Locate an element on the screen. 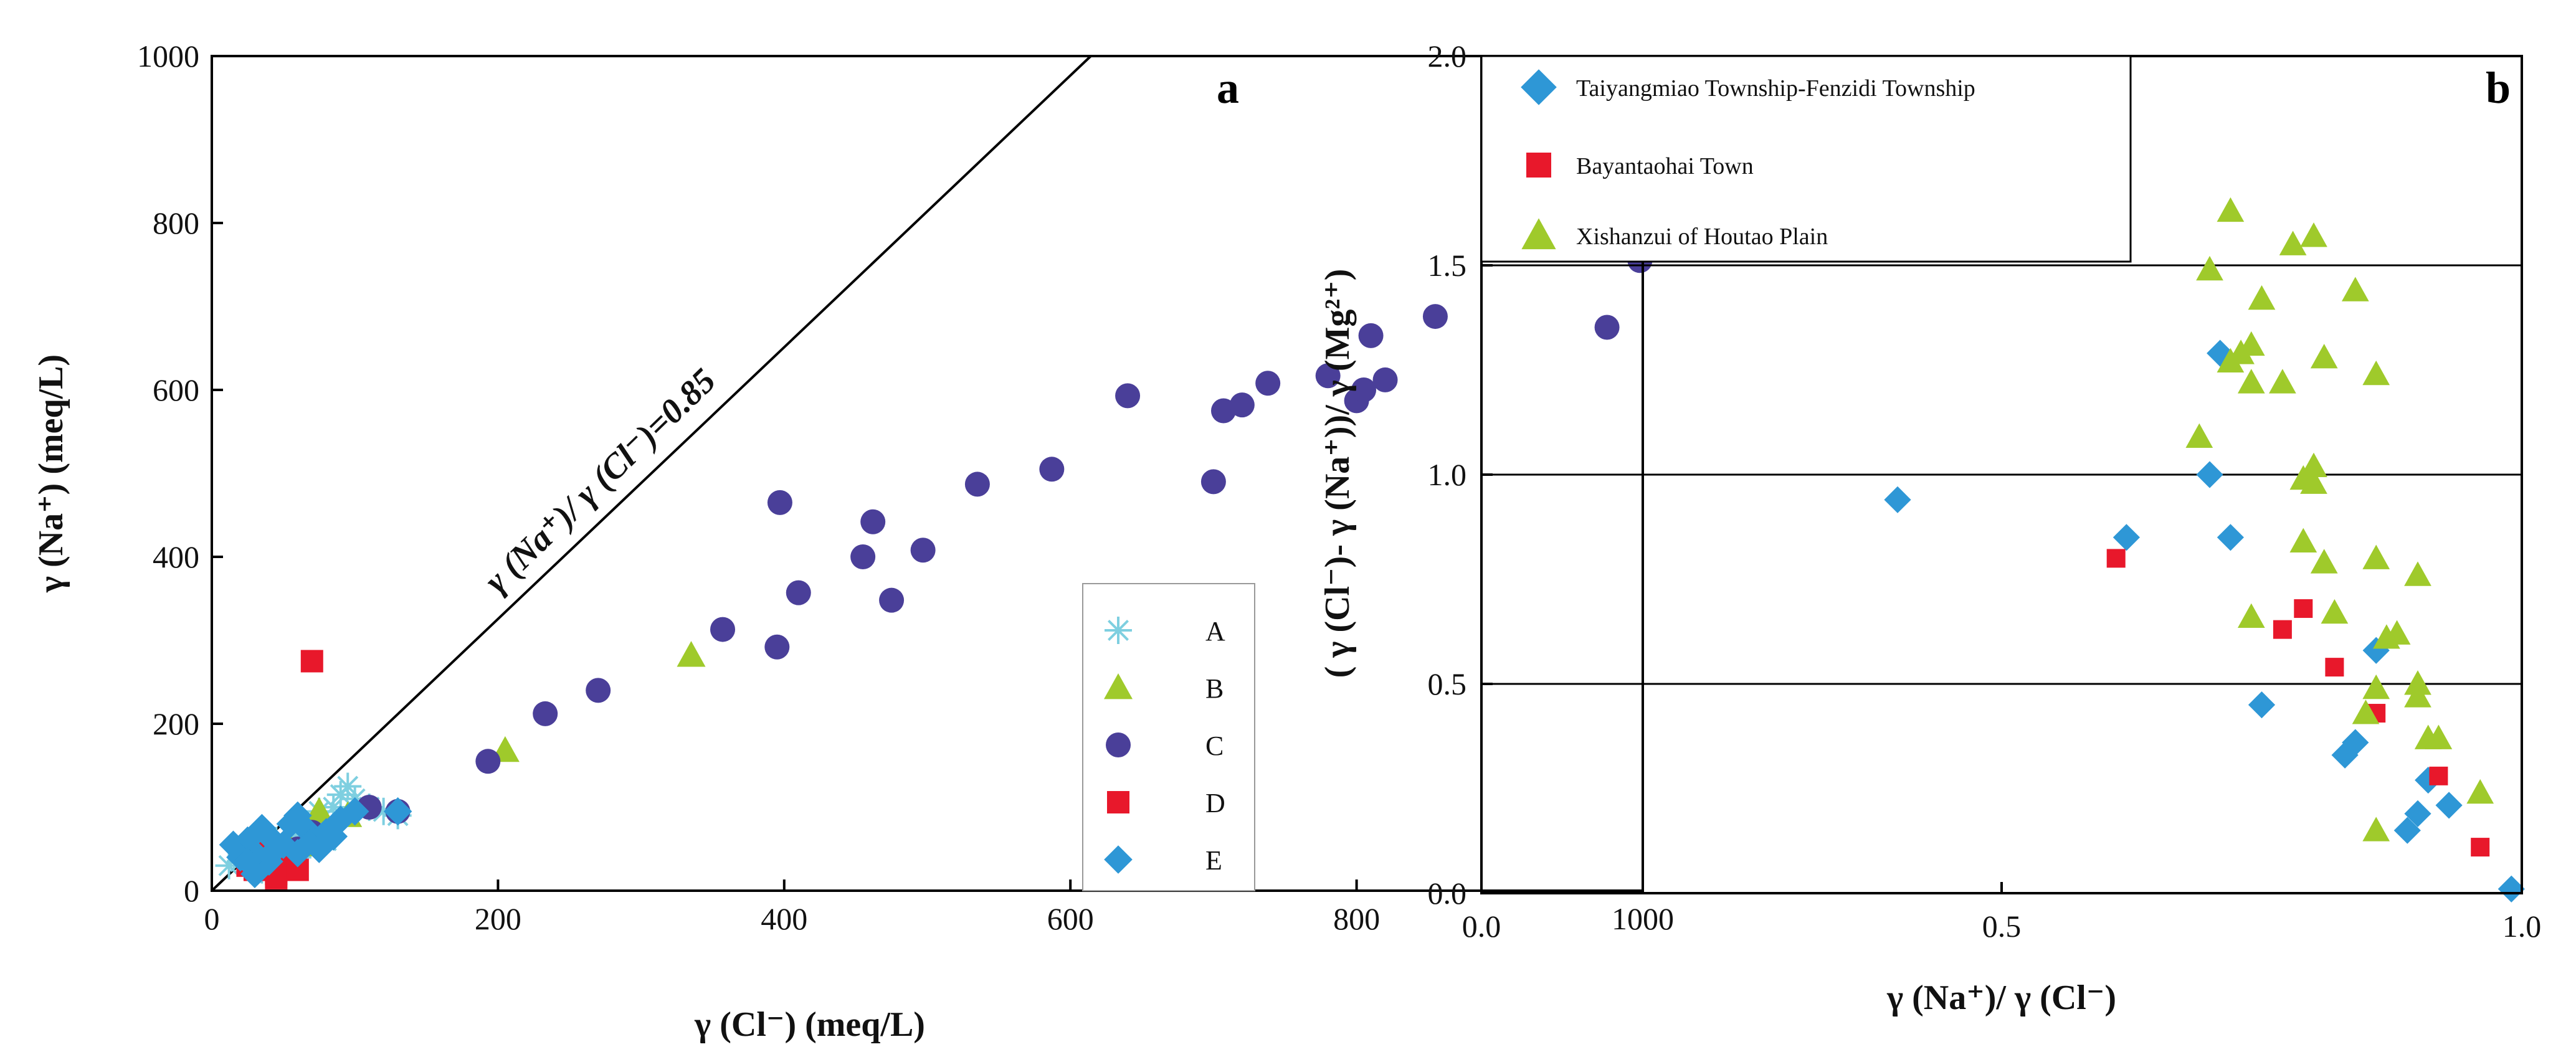 The height and width of the screenshot is (1057, 2576). b-xtick-label: 1.0 is located at coordinates (2522, 927).